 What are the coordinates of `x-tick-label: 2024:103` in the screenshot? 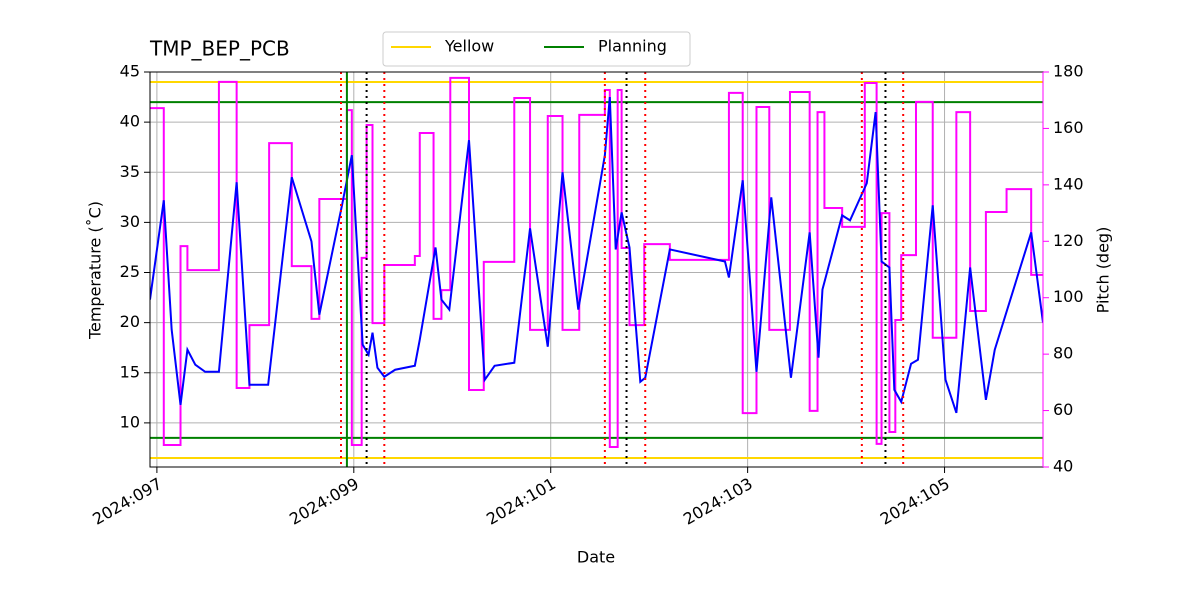 It's located at (718, 501).